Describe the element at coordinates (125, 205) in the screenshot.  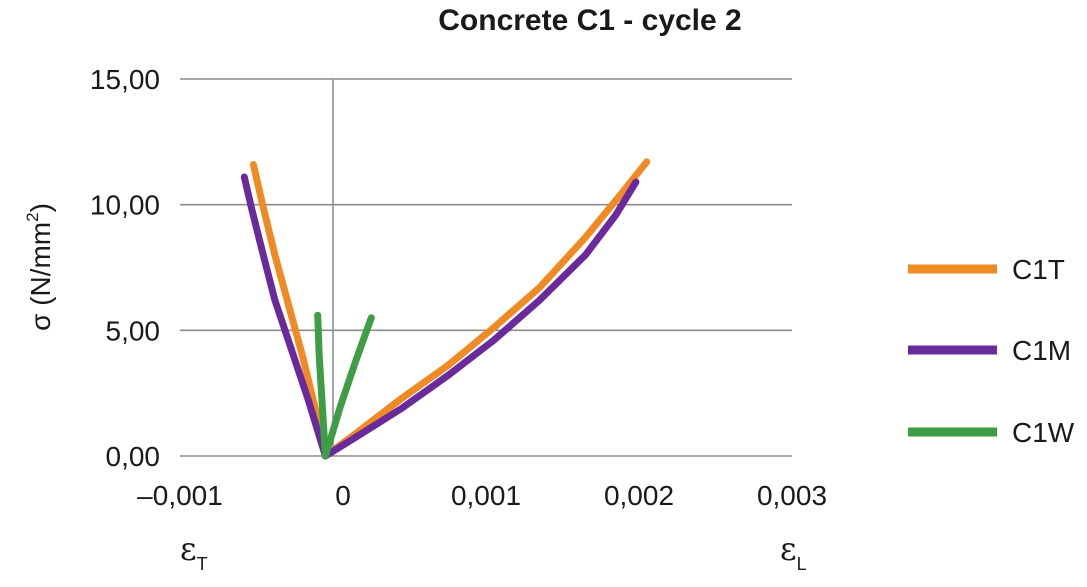
I see `y-tick-label-2: 10,00` at that location.